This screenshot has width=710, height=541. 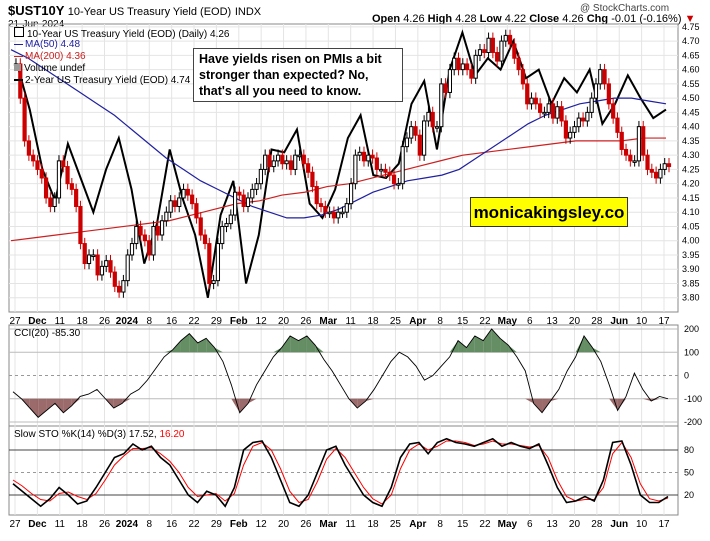 What do you see at coordinates (127, 321) in the screenshot?
I see `x-tick-label-0-5: 2024` at bounding box center [127, 321].